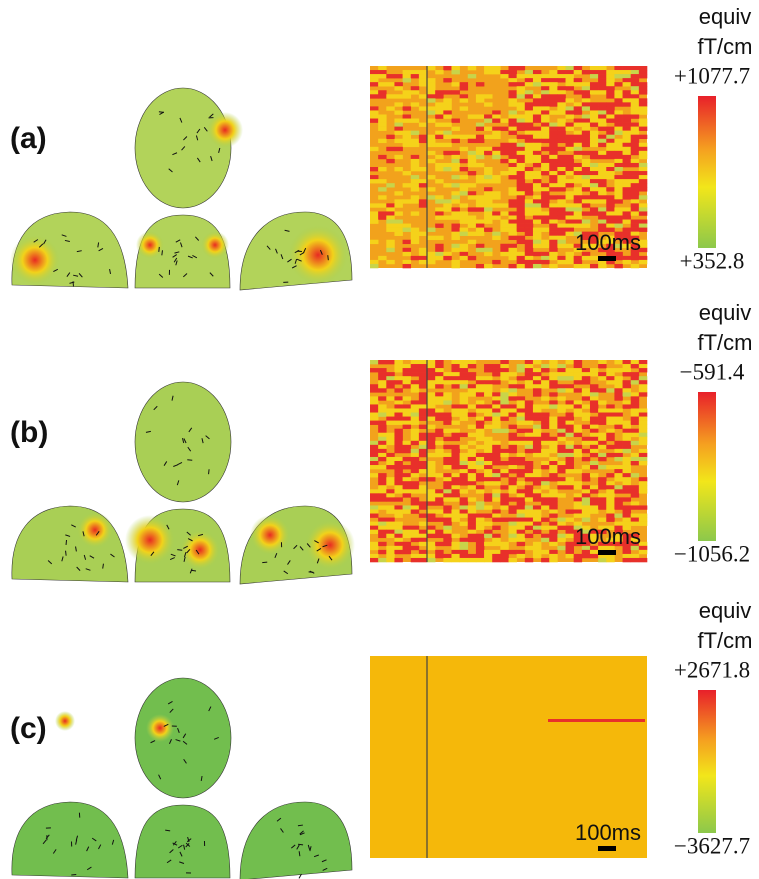  I want to click on scale-label: 100ms, so click(608, 242).